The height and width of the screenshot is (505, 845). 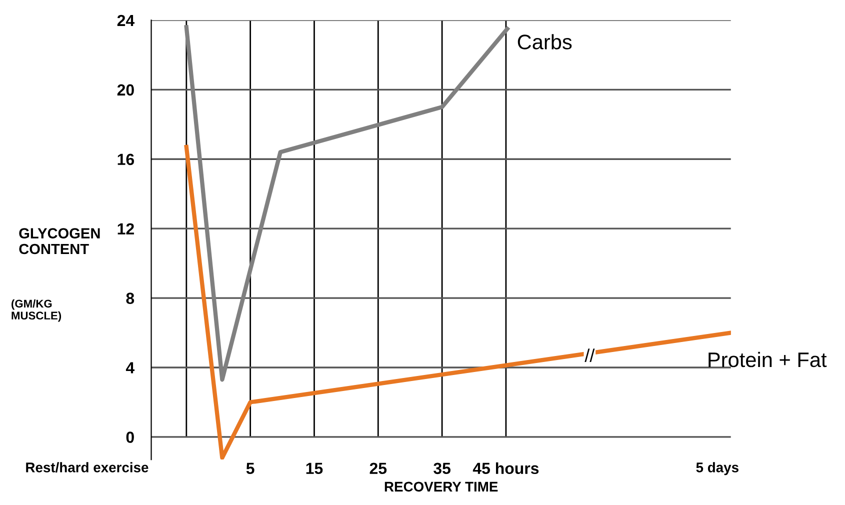 What do you see at coordinates (126, 160) in the screenshot?
I see `y-tick-label: 16` at bounding box center [126, 160].